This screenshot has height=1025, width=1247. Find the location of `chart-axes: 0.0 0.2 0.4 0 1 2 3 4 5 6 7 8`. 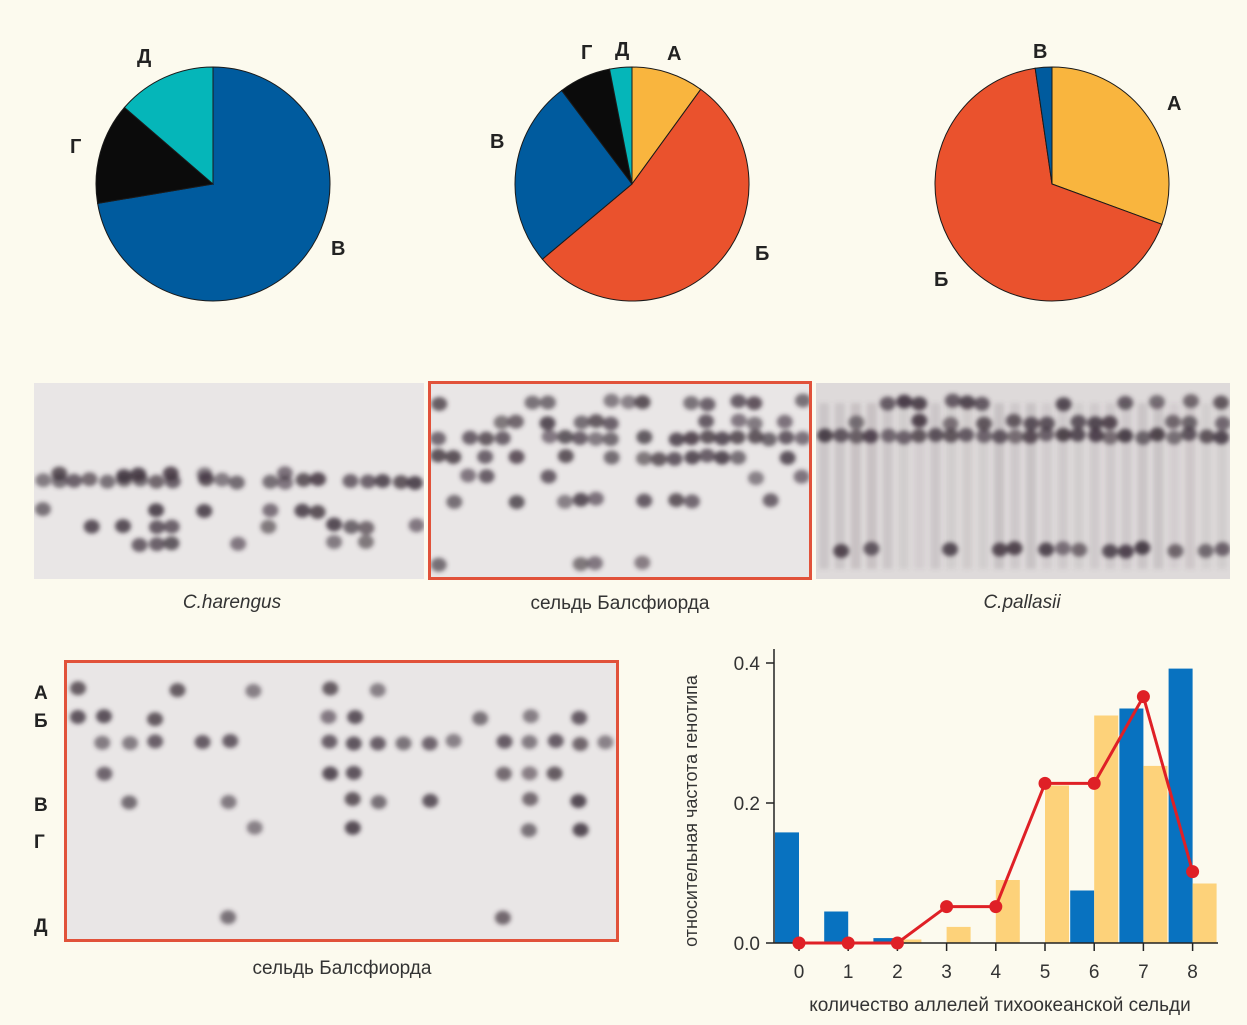

chart-axes: 0.0 0.2 0.4 0 1 2 3 4 5 6 7 8 is located at coordinates (976, 816).